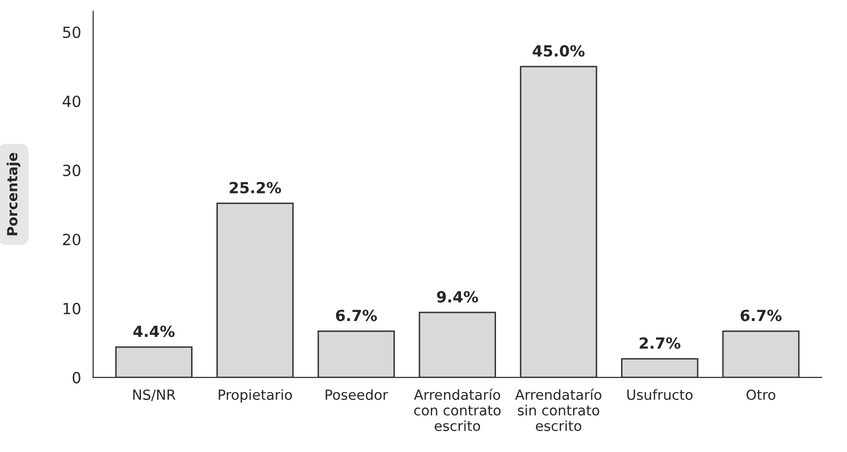 This screenshot has height=452, width=847. I want to click on data-label: 9.4%, so click(457, 297).